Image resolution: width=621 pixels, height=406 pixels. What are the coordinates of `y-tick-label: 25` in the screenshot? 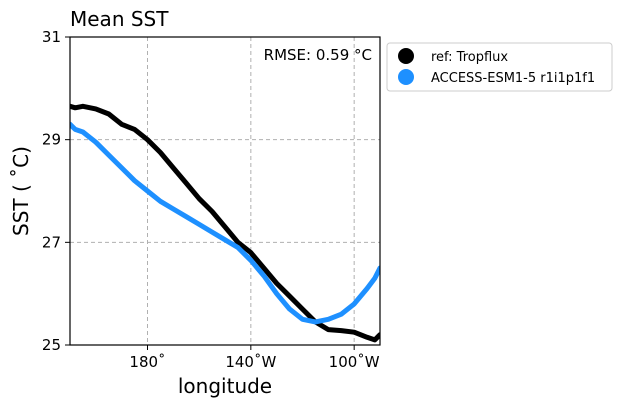 It's located at (51, 345).